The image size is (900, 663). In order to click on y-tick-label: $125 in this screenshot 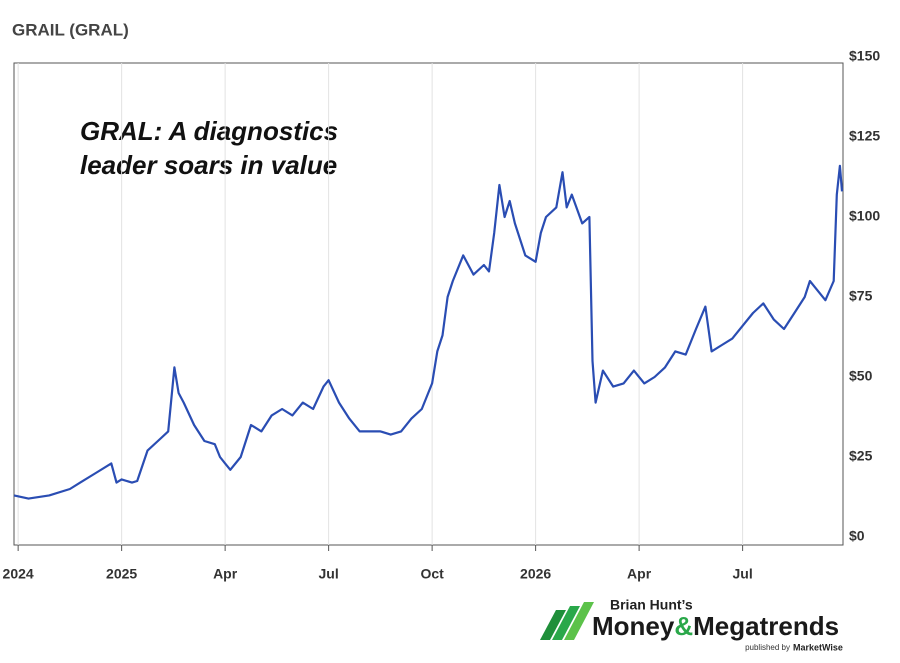, I will do `click(864, 136)`.